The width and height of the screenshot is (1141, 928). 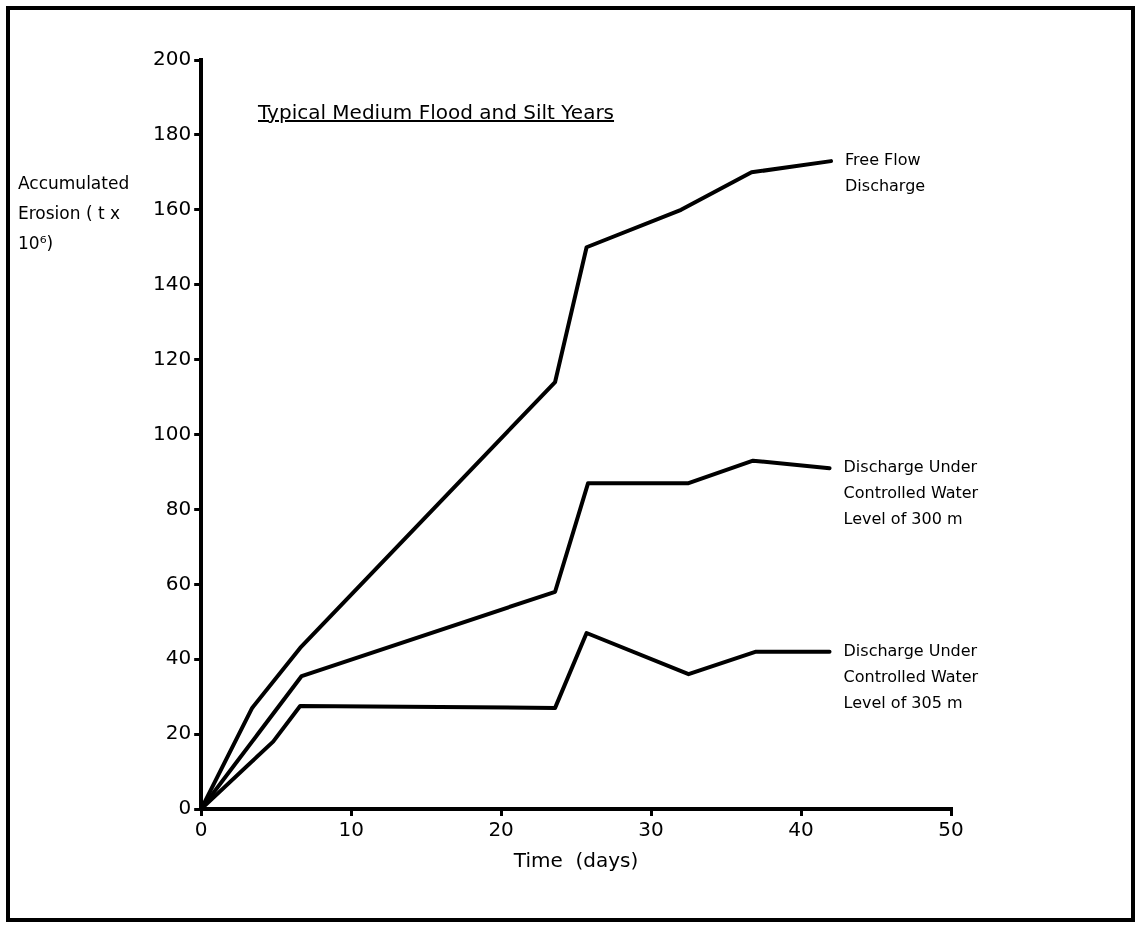 I want to click on y-tick-label: 40, so click(x=178, y=657).